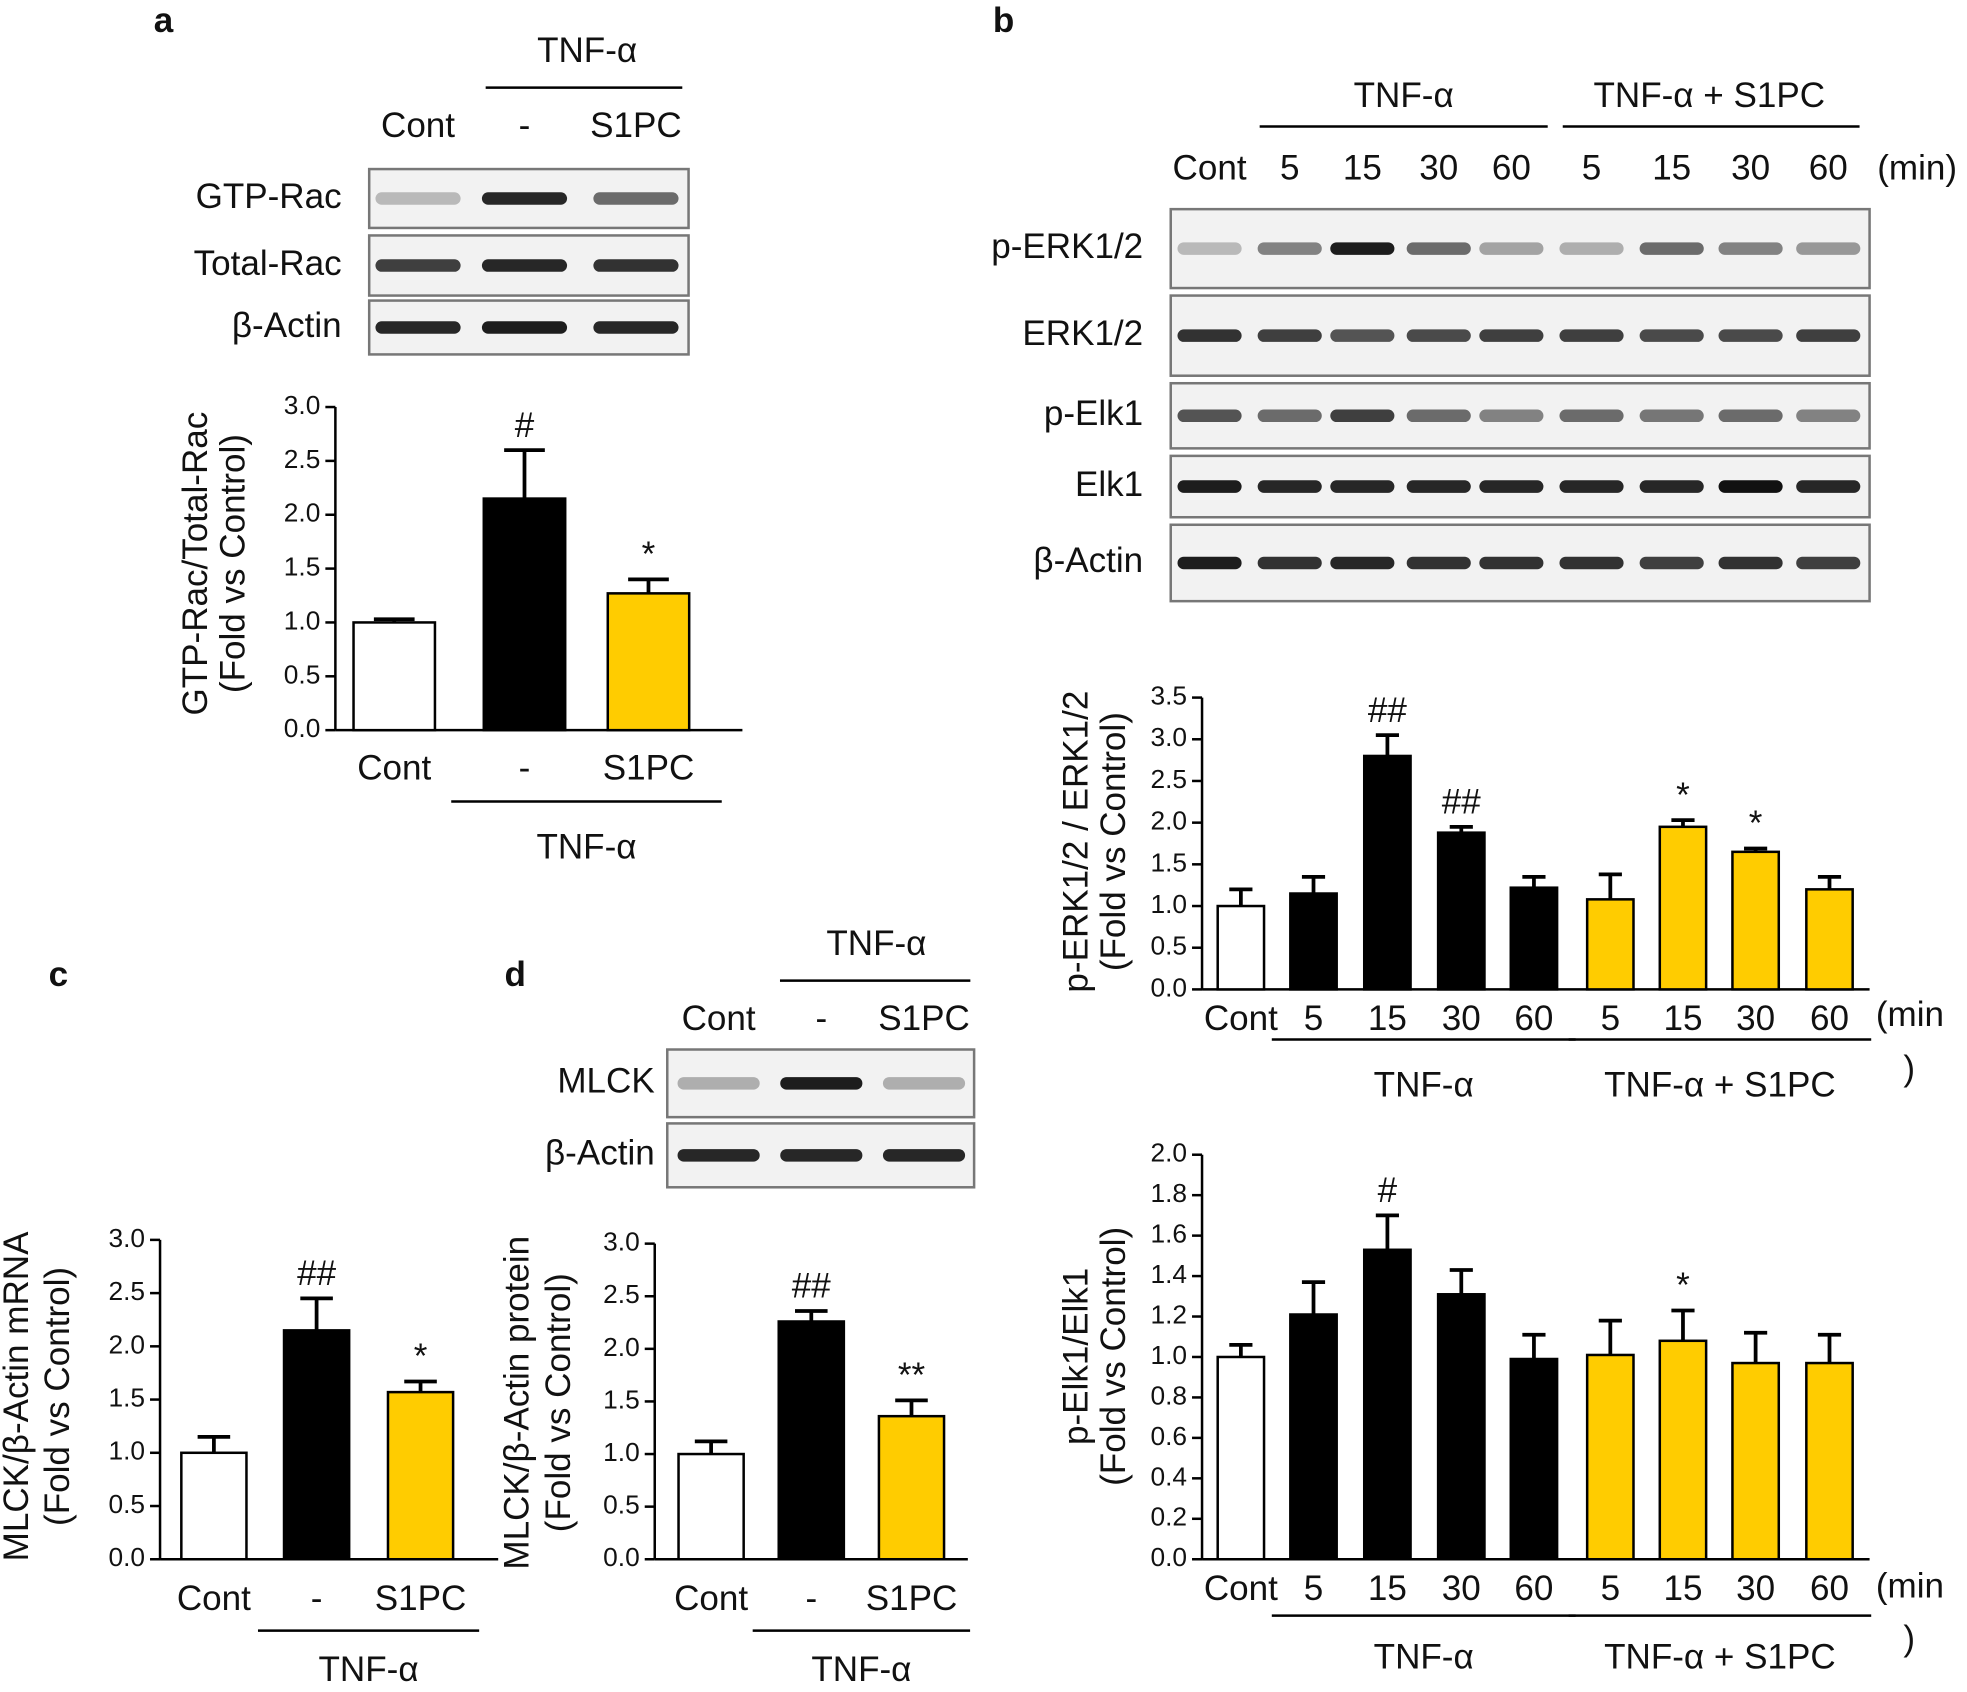  Describe the element at coordinates (287, 325) in the screenshot. I see `blot-row-label: β-Actin` at that location.